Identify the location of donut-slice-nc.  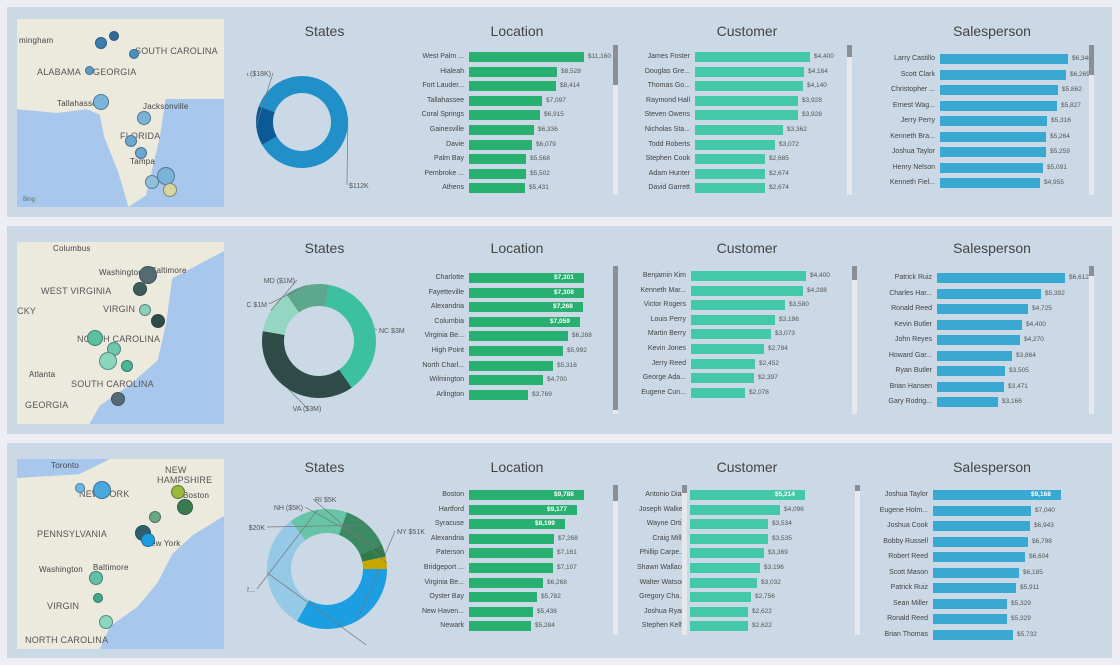
(350, 336).